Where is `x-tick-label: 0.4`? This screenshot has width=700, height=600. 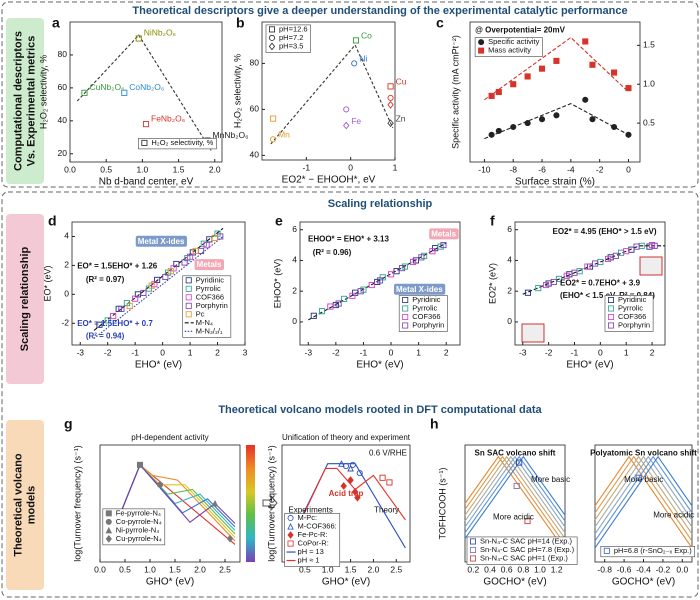 x-tick-label: 0.4 is located at coordinates (490, 569).